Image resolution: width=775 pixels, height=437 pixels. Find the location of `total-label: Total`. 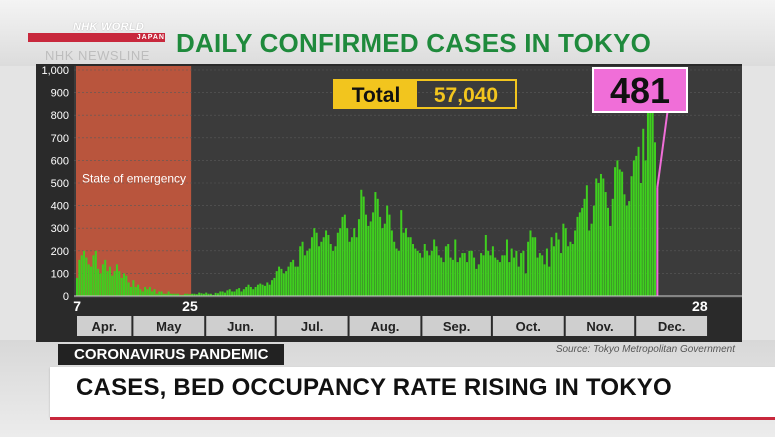

total-label: Total is located at coordinates (376, 95).